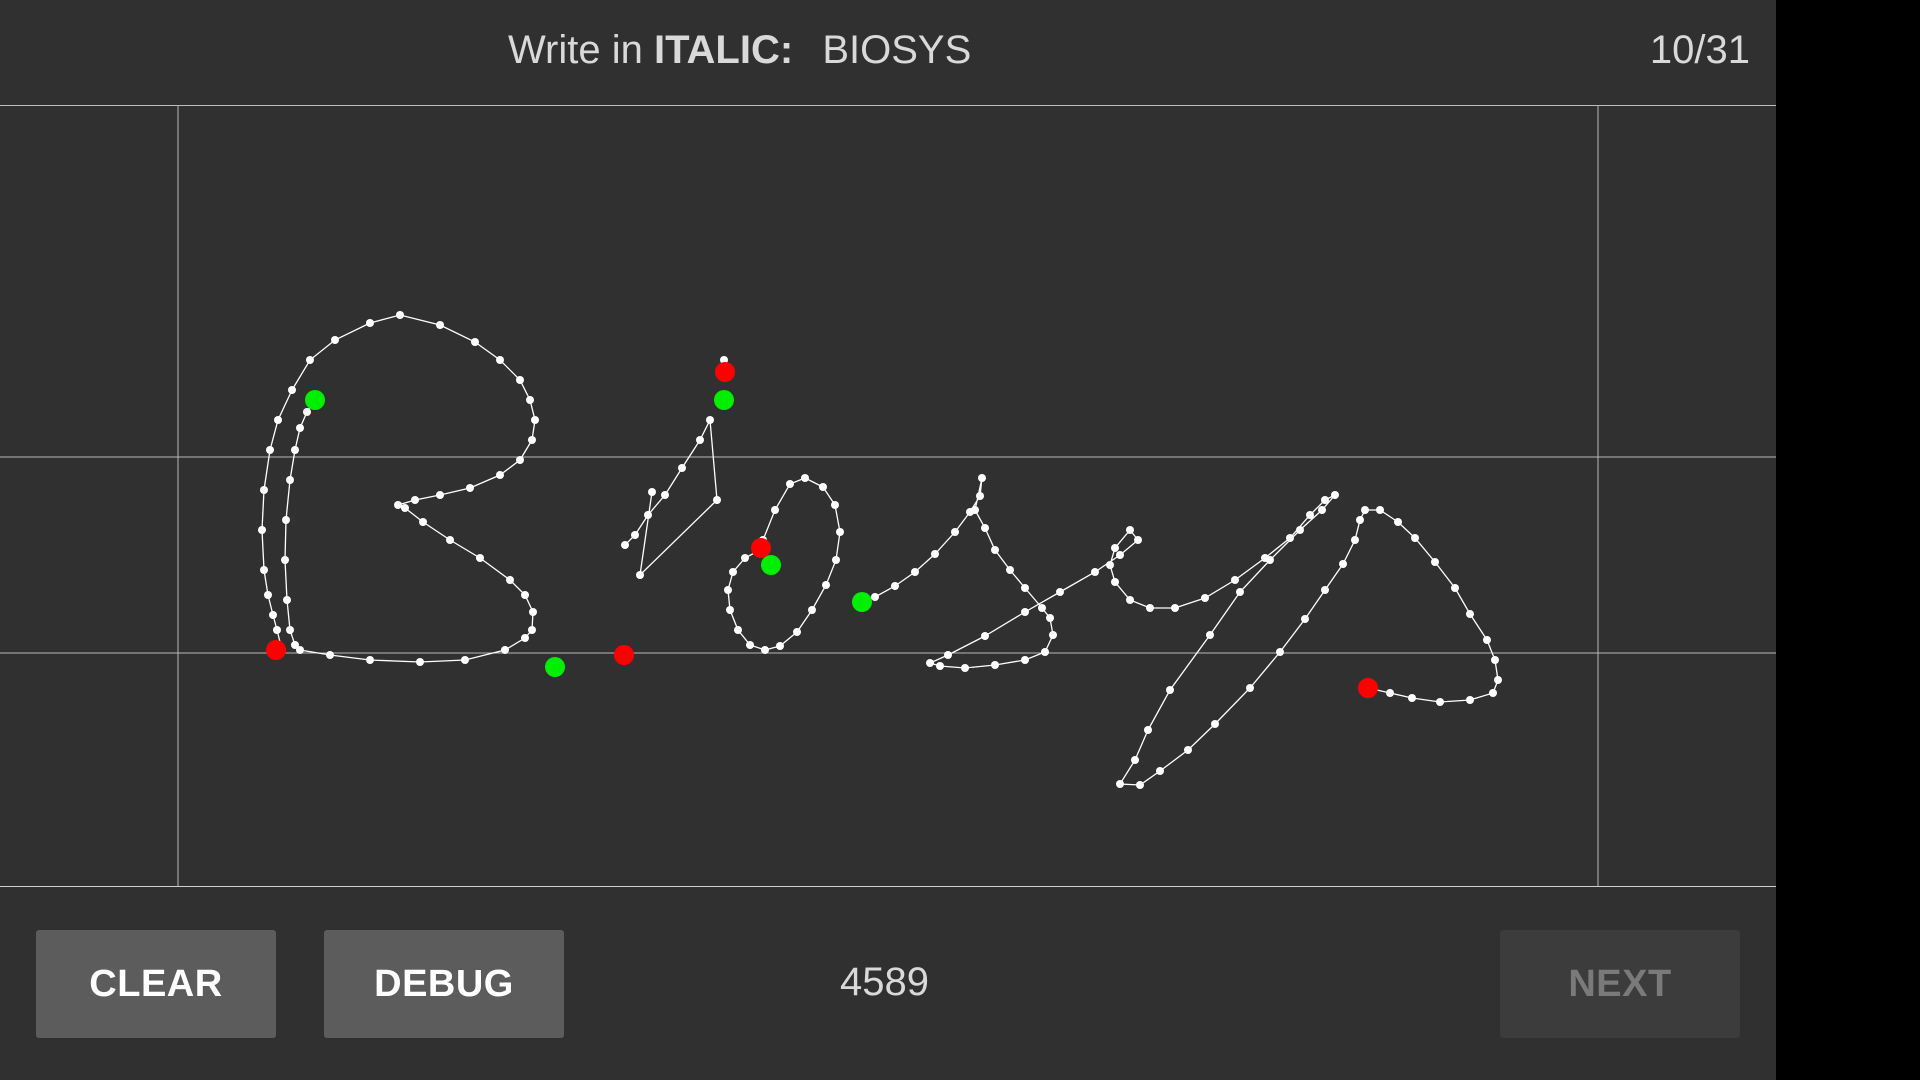 The image size is (1920, 1080). What do you see at coordinates (1620, 984) in the screenshot?
I see `next-button: NEXT` at bounding box center [1620, 984].